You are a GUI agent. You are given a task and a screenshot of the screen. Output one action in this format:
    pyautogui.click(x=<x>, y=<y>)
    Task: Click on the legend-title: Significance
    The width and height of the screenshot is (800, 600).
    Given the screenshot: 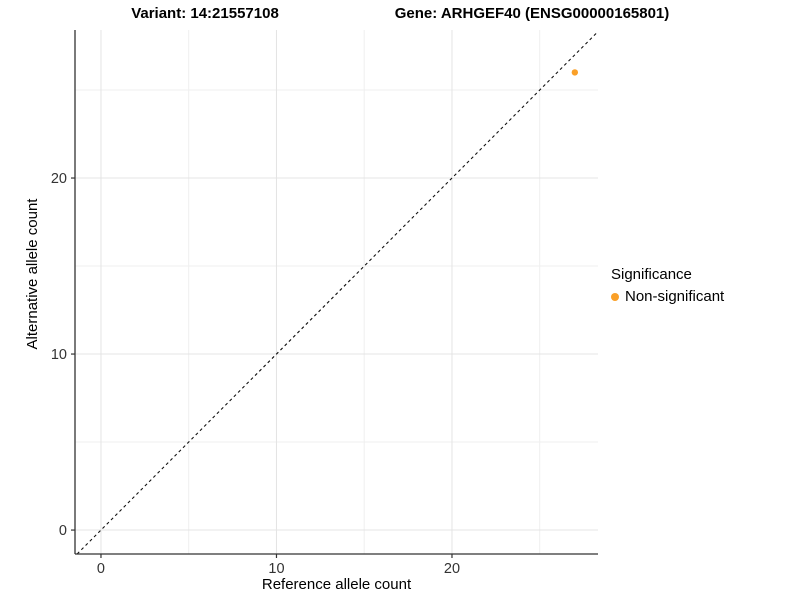 What is the action you would take?
    pyautogui.click(x=651, y=274)
    